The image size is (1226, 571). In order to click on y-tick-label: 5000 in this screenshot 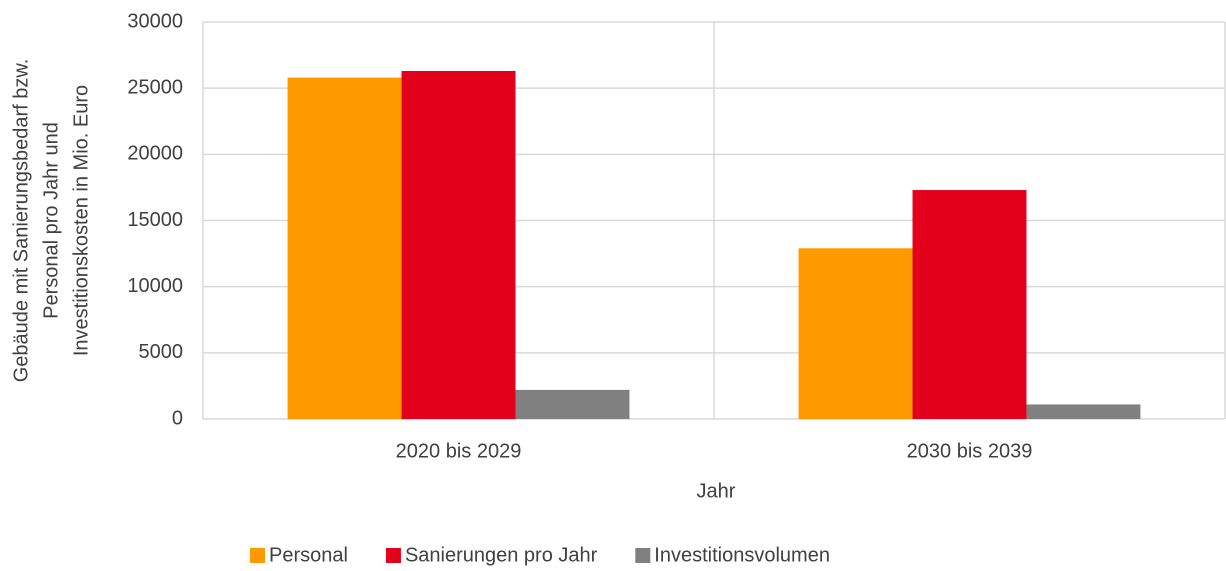, I will do `click(161, 352)`.